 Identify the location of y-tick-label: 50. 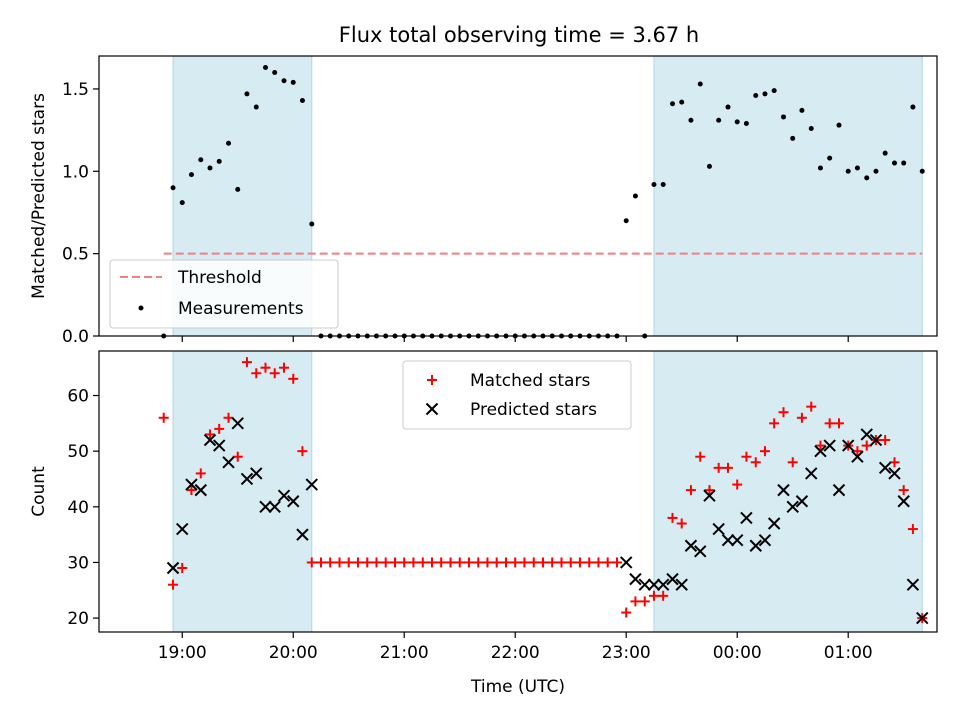
(78, 452).